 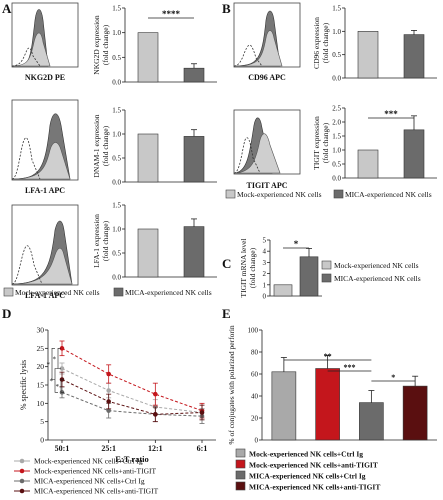 What do you see at coordinates (45, 190) in the screenshot?
I see `histogram-label-dnam1: LFA-1 APC` at bounding box center [45, 190].